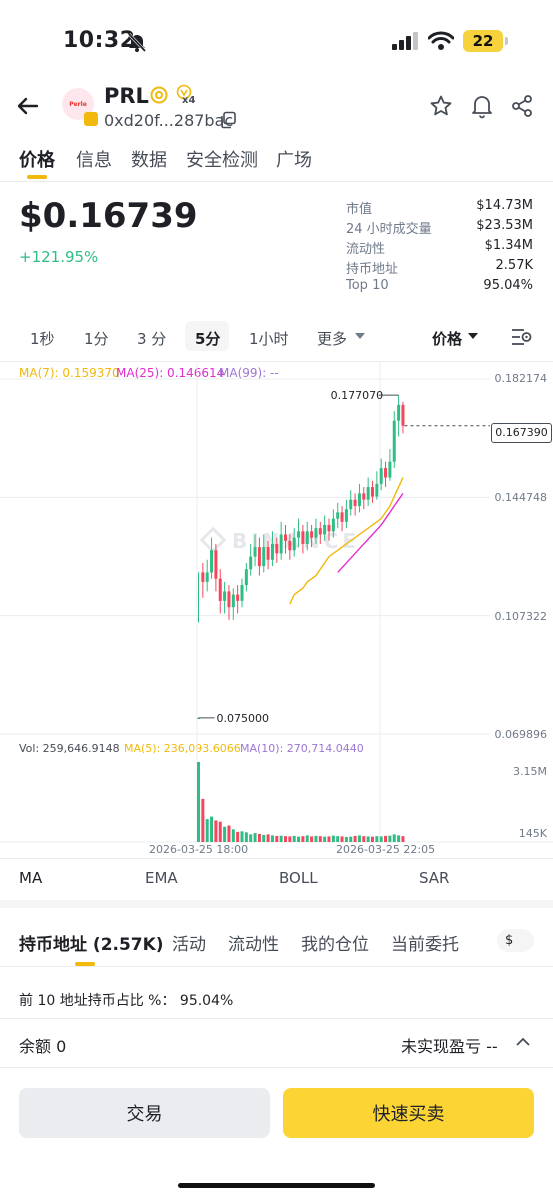  Describe the element at coordinates (473, 337) in the screenshot. I see `price-caret-icon` at that location.